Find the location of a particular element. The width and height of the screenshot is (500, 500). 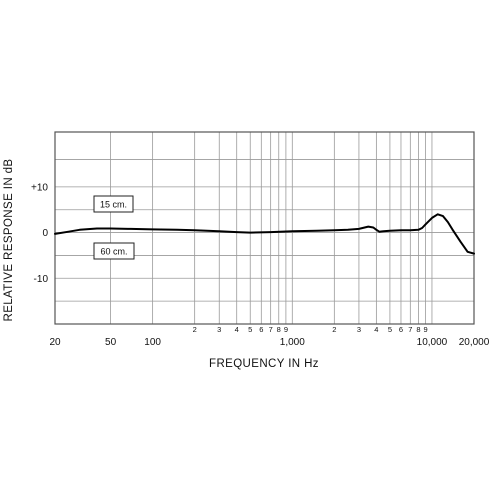

x-tick-label: 20,000 is located at coordinates (474, 342).